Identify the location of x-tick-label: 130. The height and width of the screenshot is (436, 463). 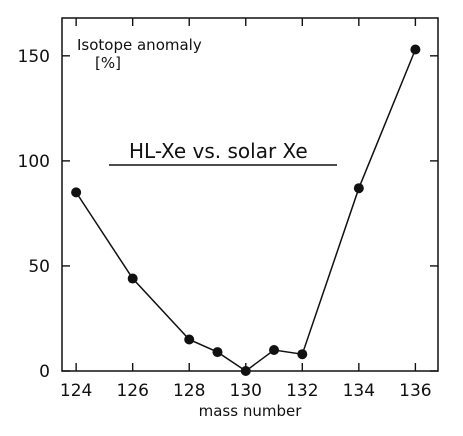
(246, 391).